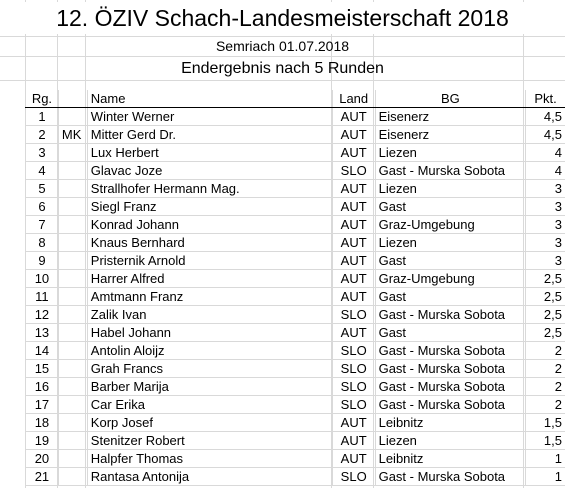 The image size is (565, 488). Describe the element at coordinates (282, 68) in the screenshot. I see `page-subtitle: Endergebnis nach 5 Runden` at that location.